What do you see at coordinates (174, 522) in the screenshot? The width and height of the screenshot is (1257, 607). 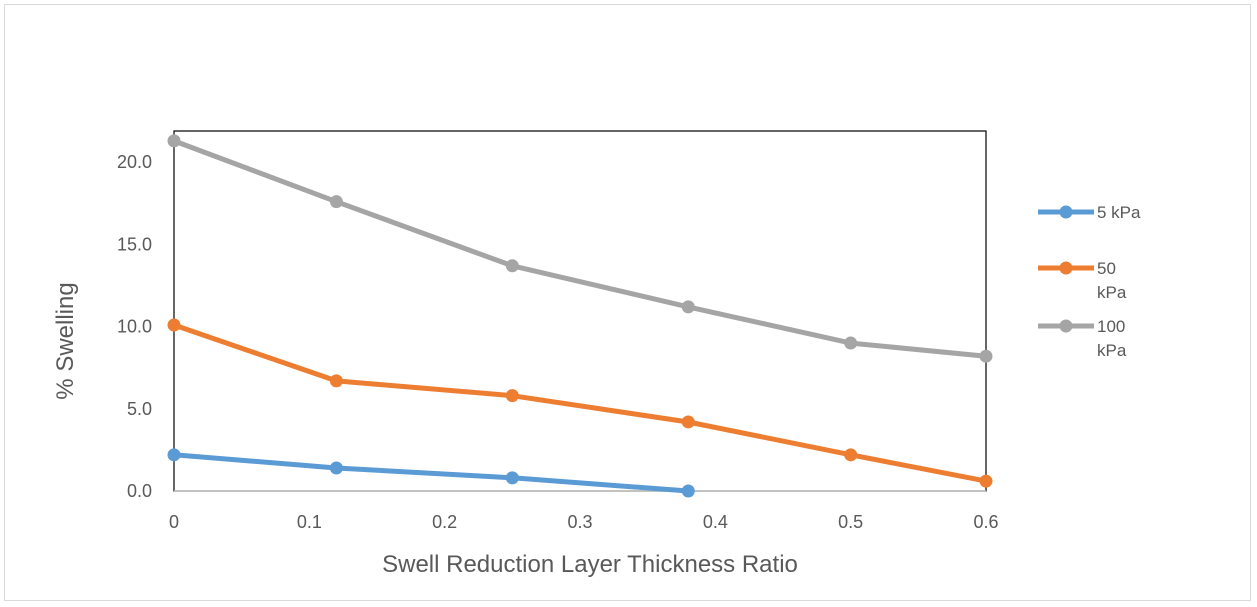 I see `x-tick-label: 0` at bounding box center [174, 522].